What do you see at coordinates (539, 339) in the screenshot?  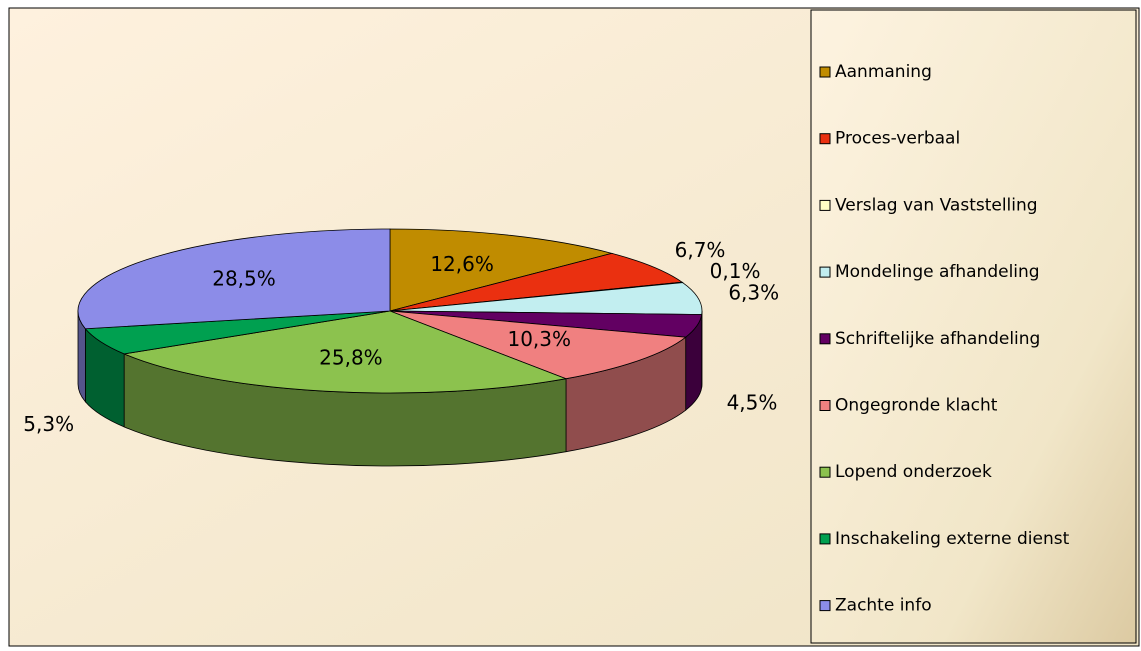 I see `data-label: 10,3%` at bounding box center [539, 339].